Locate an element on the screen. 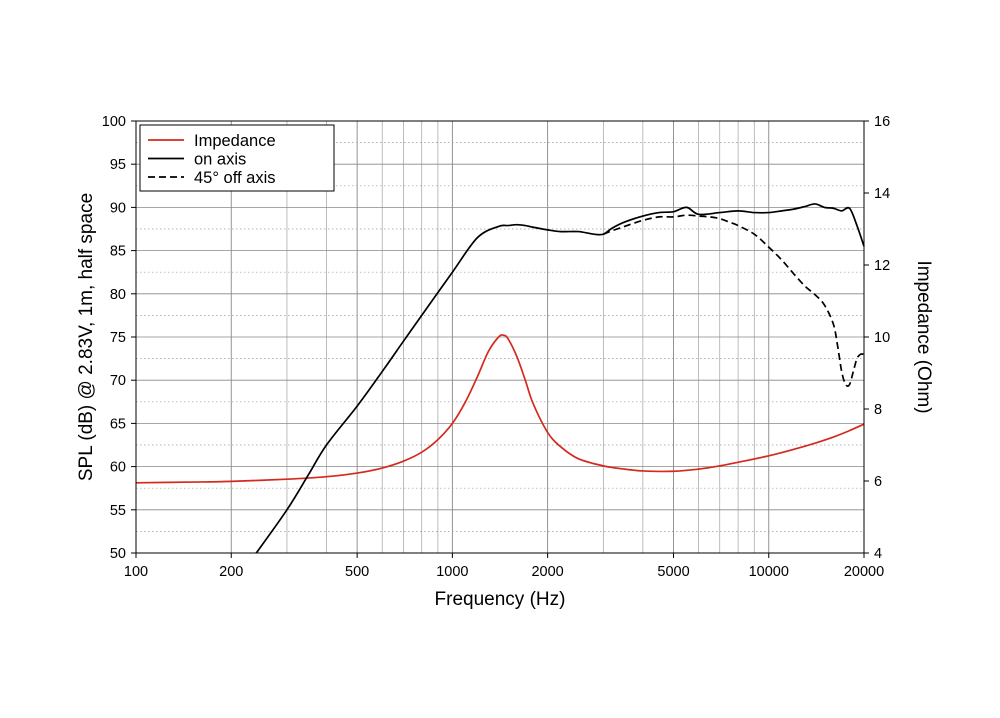  left-axis-tick-label: 65 is located at coordinates (118, 424).